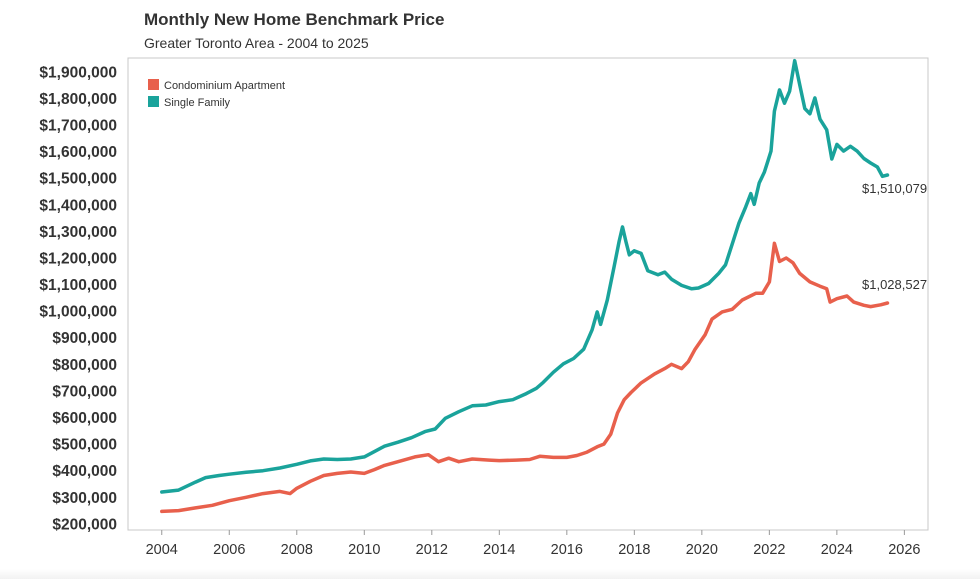  Describe the element at coordinates (364, 550) in the screenshot. I see `x-tick-label: 2010` at that location.